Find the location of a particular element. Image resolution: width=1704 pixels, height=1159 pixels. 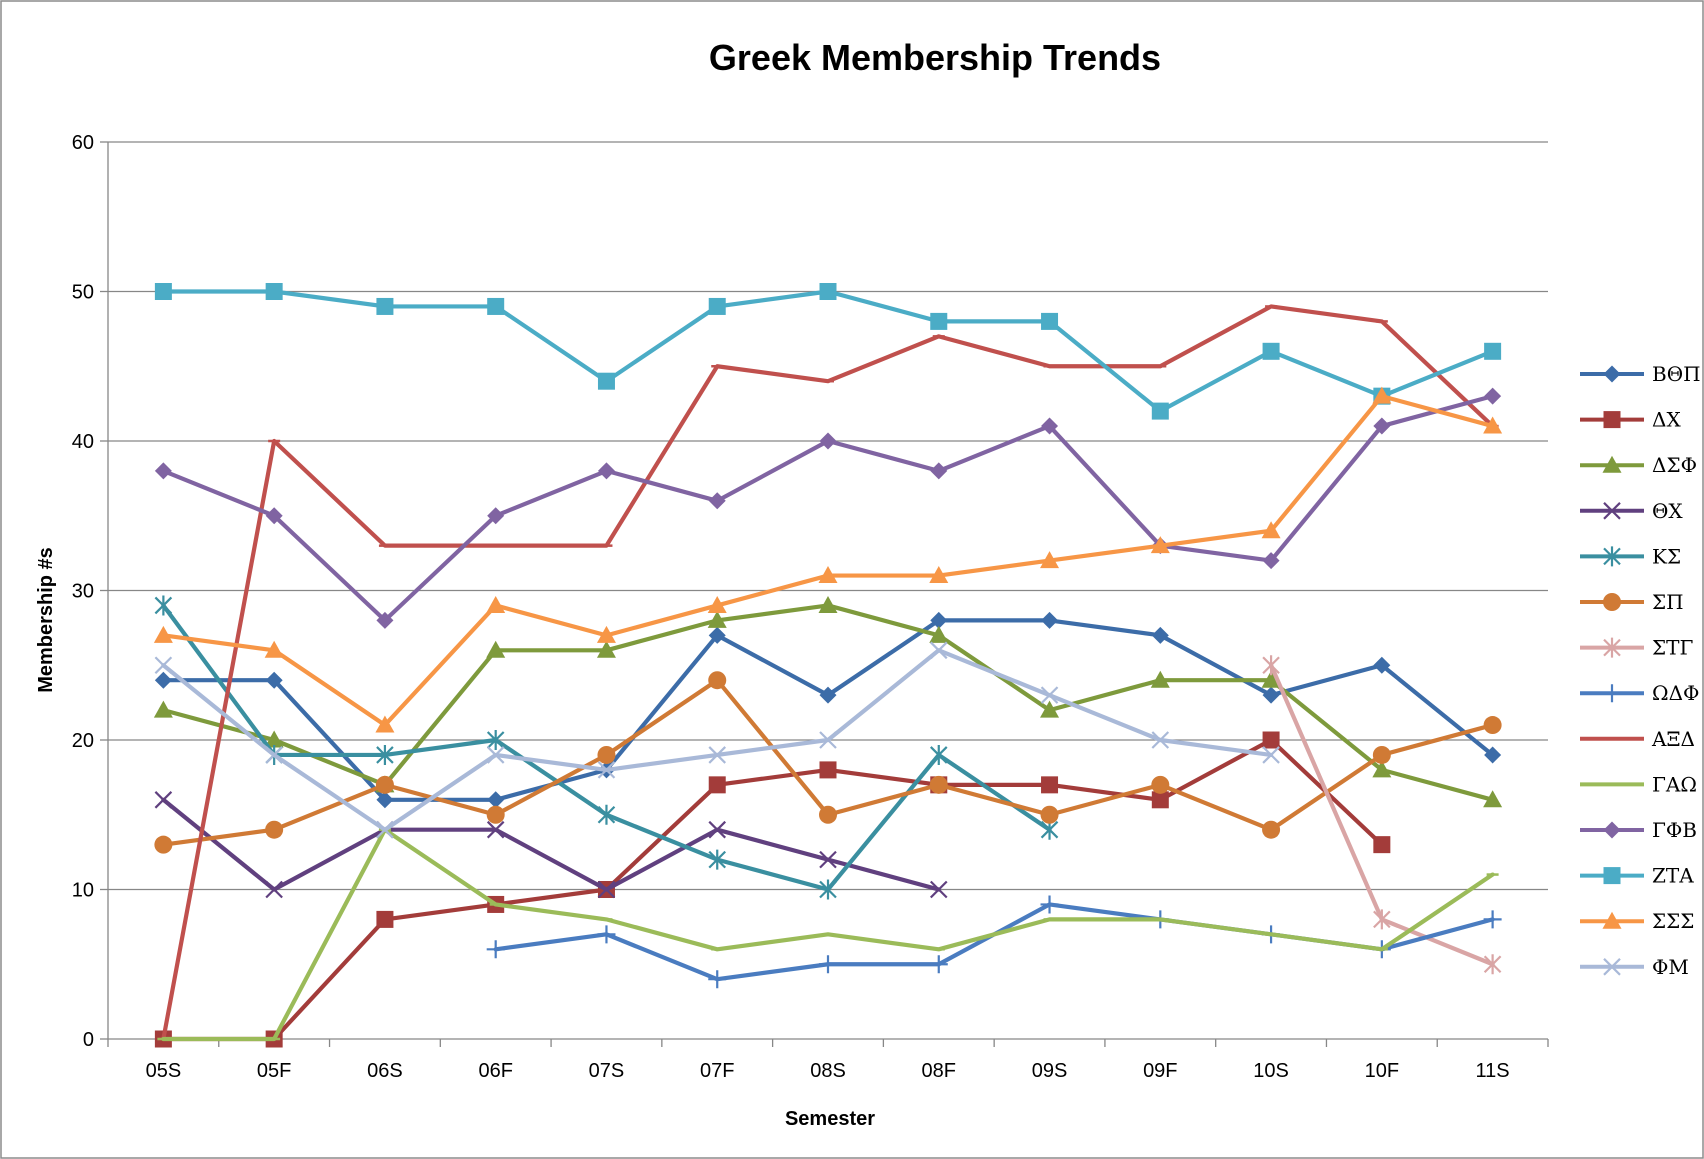

point-7-09S is located at coordinates (1049, 904).